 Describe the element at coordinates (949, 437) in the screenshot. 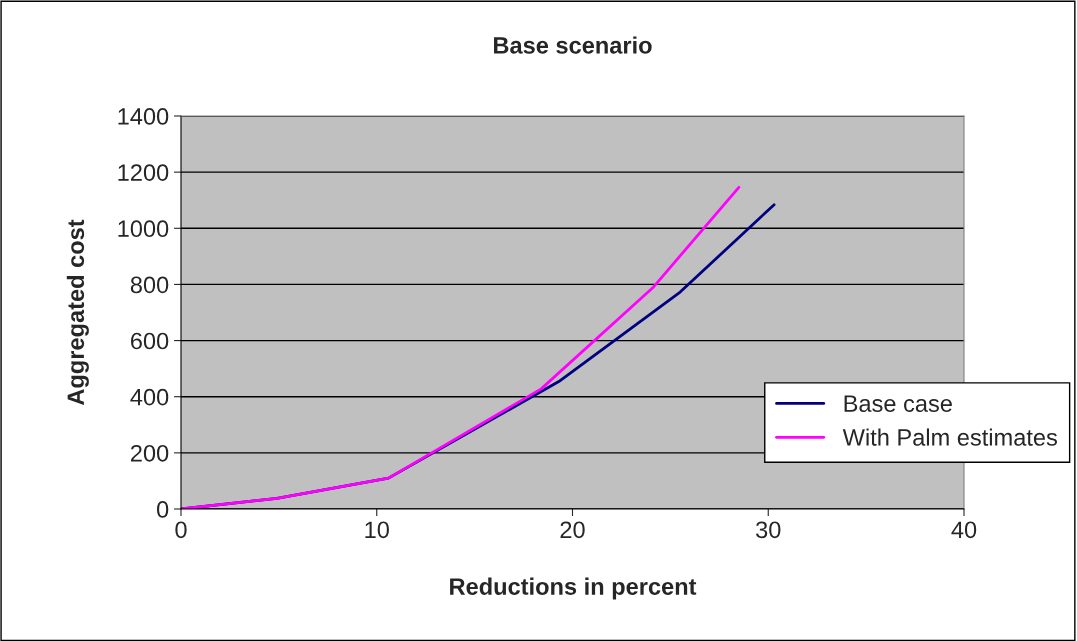

I see `legend-label: With Palm estimates` at that location.